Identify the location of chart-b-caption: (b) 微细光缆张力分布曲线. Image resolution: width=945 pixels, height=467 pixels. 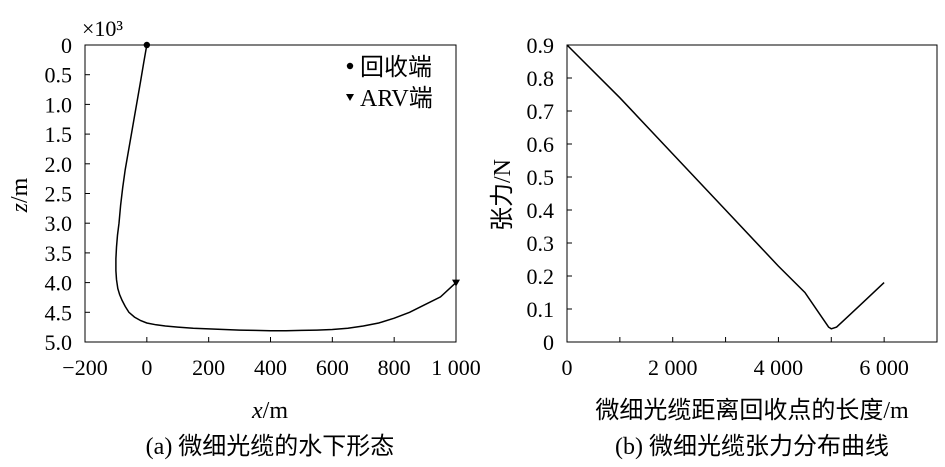
(752, 446).